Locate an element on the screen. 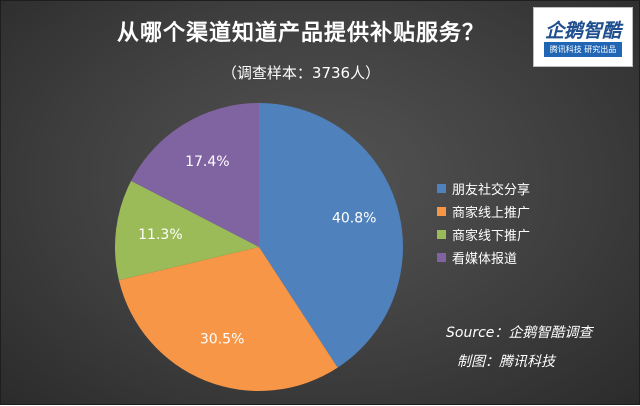 Image resolution: width=640 pixels, height=406 pixels. legend-item-0: 朋友社交分享 is located at coordinates (483, 188).